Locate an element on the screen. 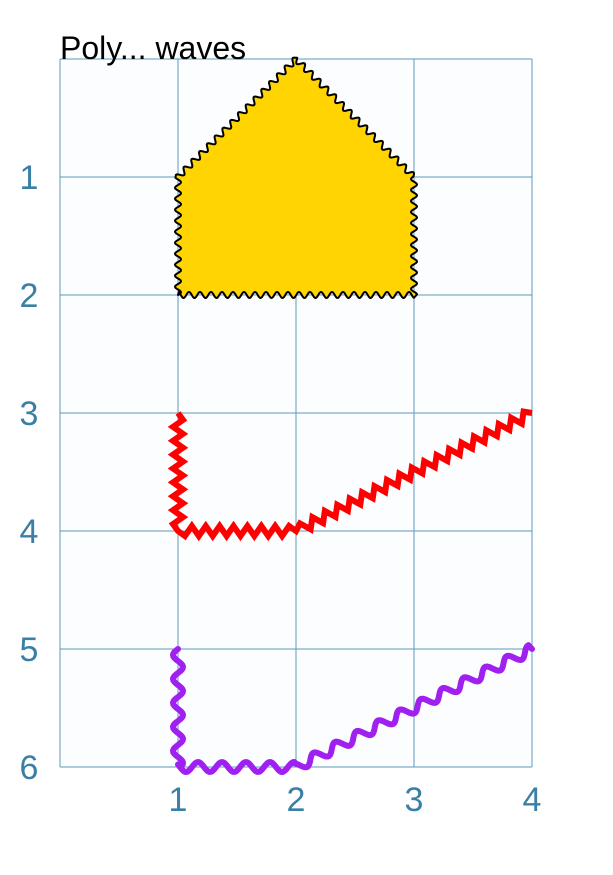 This screenshot has height=875, width=613. chart-title: Poly... waves is located at coordinates (153, 48).